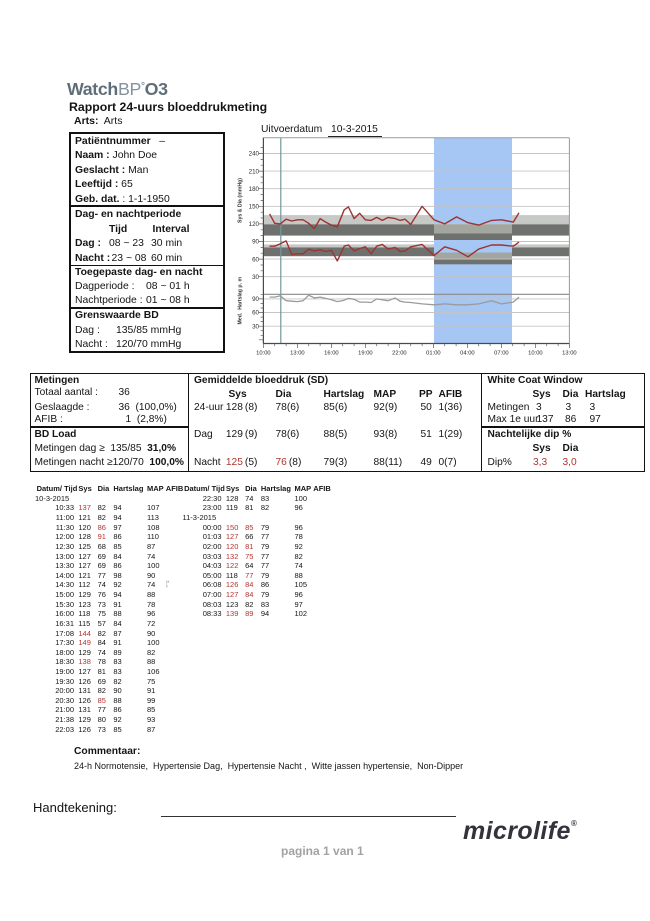  Describe the element at coordinates (254, 171) in the screenshot. I see `svg-text: 210` at that location.